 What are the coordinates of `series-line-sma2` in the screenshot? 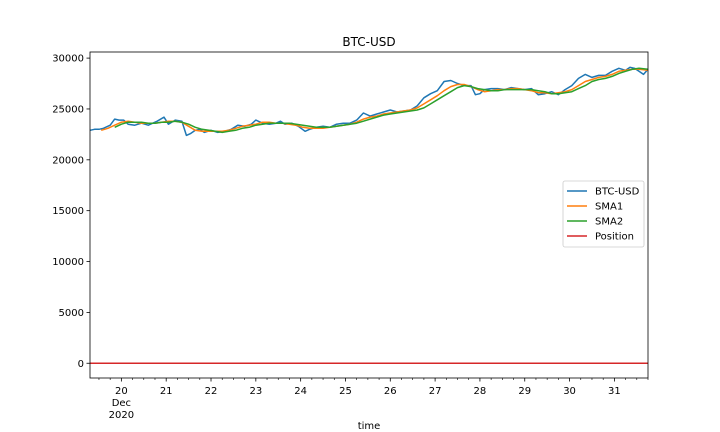 It's located at (381, 100).